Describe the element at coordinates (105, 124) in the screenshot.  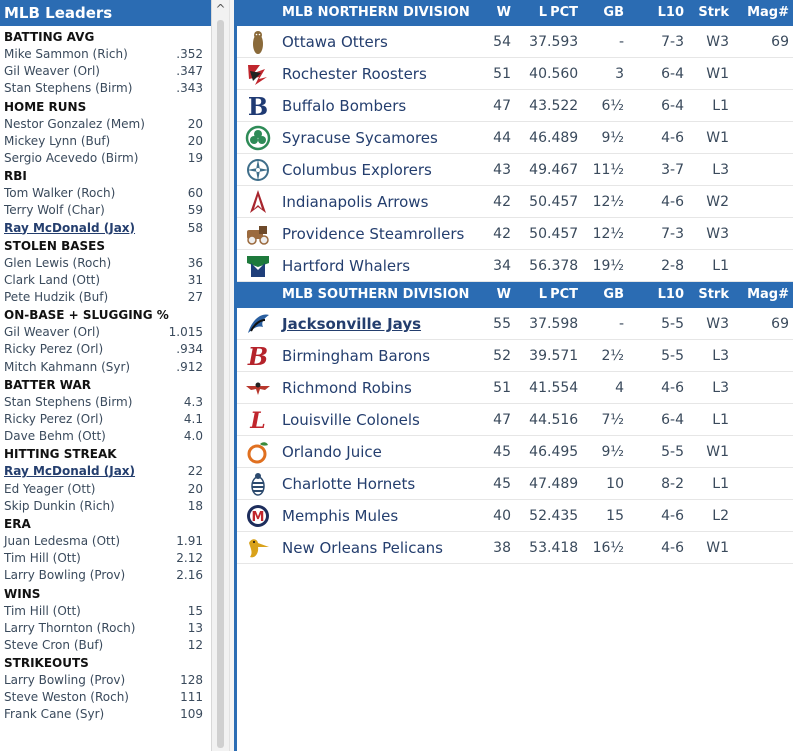
I see `leader-row: Nestor Gonzalez (Mem) 20` at that location.